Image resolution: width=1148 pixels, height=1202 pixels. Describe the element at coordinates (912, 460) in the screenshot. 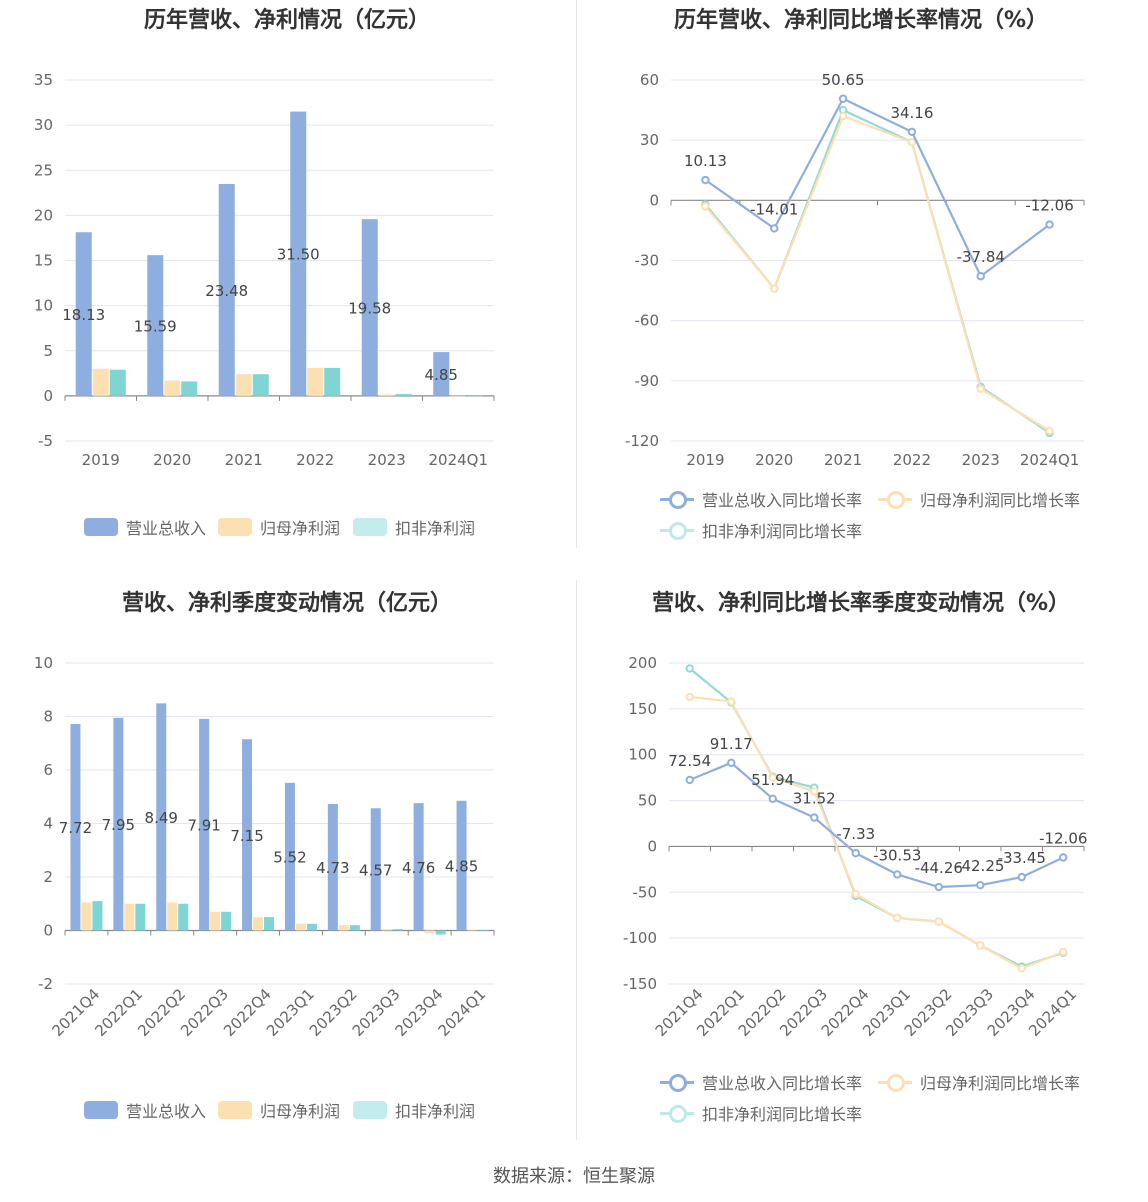

I see `x-tick-label: 2022` at that location.